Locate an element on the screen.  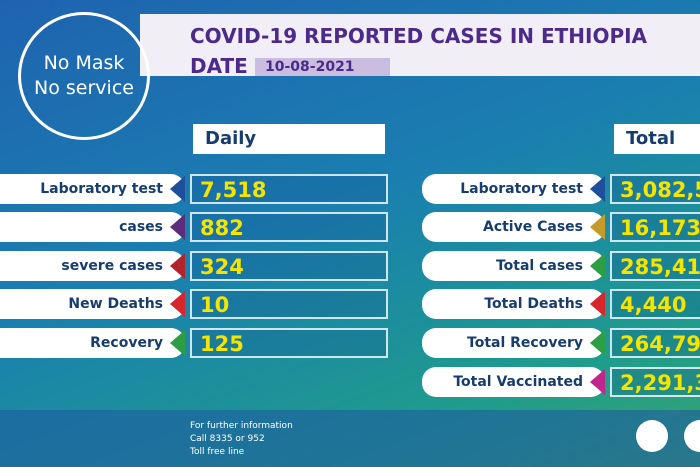
badge-line: No Mask is located at coordinates (84, 63).